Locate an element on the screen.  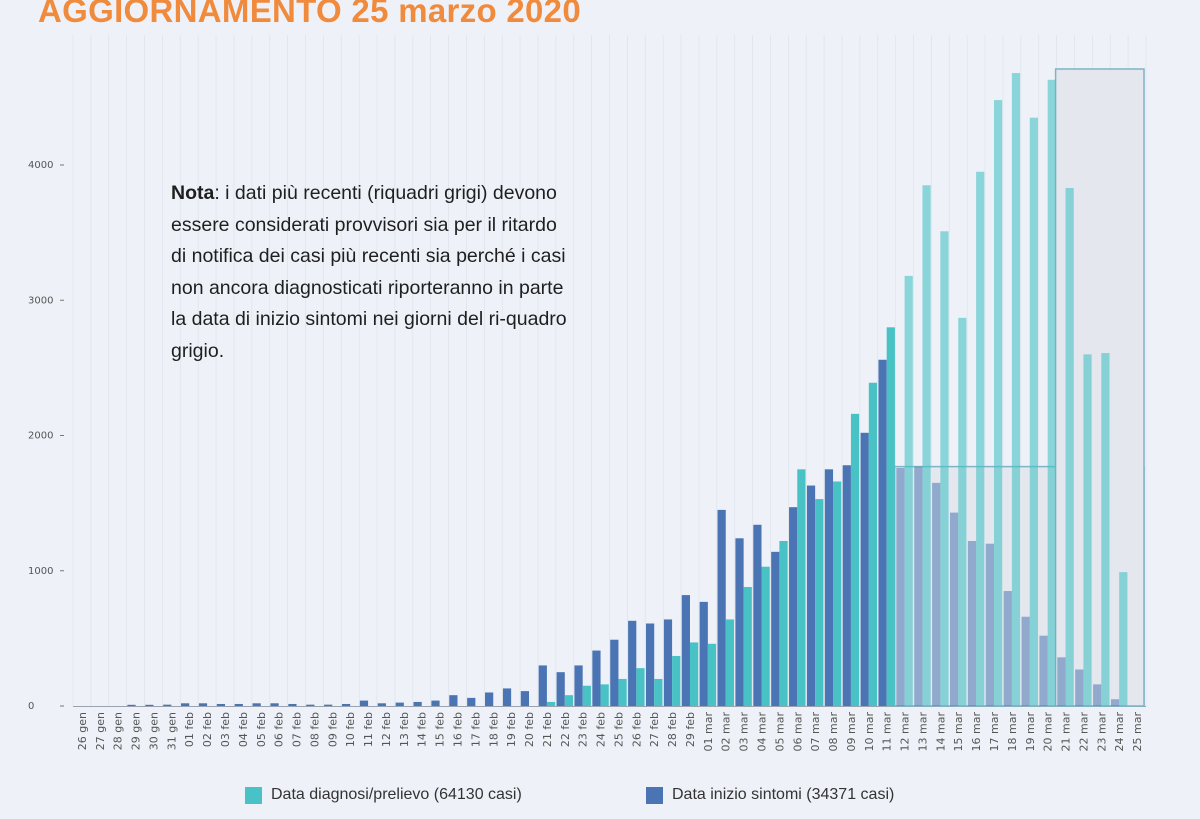
x-tick-label: 24 feb is located at coordinates (601, 729).